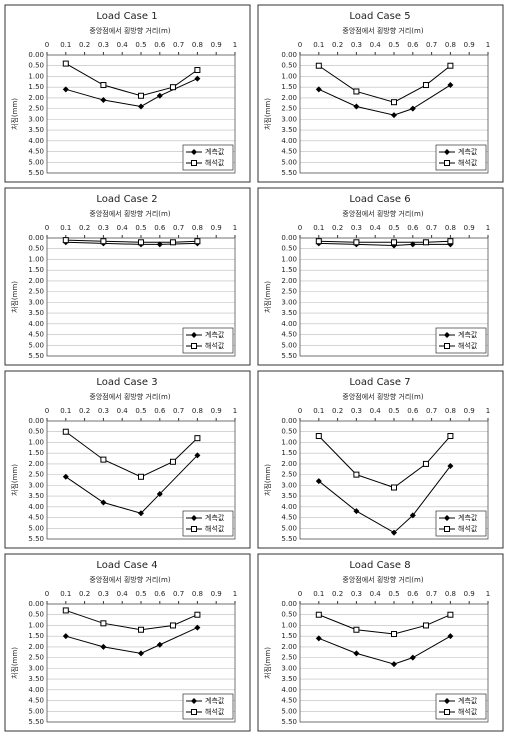 This screenshot has height=734, width=510. I want to click on chart-title: Load Case 3, so click(126, 382).